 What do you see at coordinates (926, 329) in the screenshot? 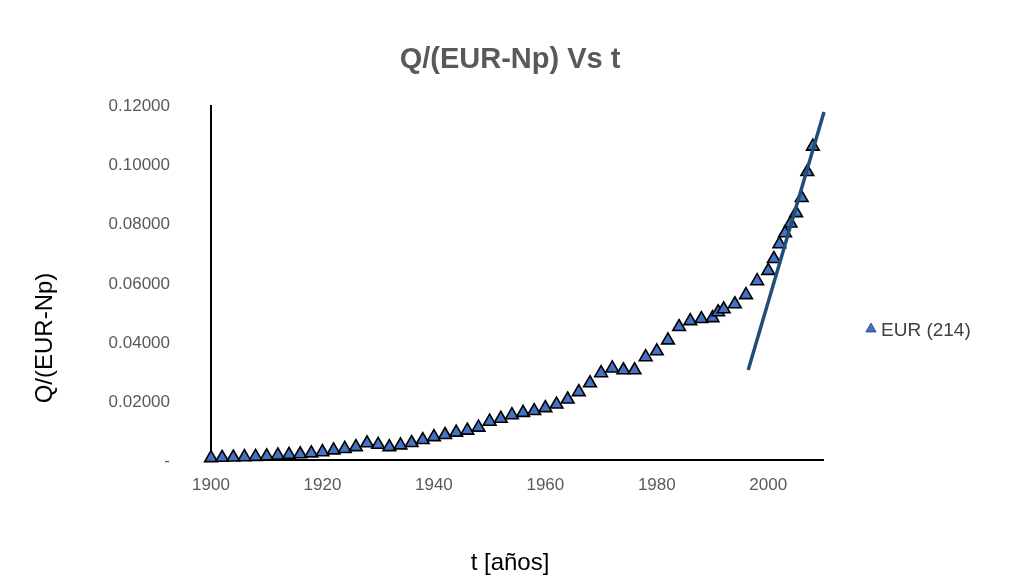
I see `legend-label: EUR (214)` at bounding box center [926, 329].